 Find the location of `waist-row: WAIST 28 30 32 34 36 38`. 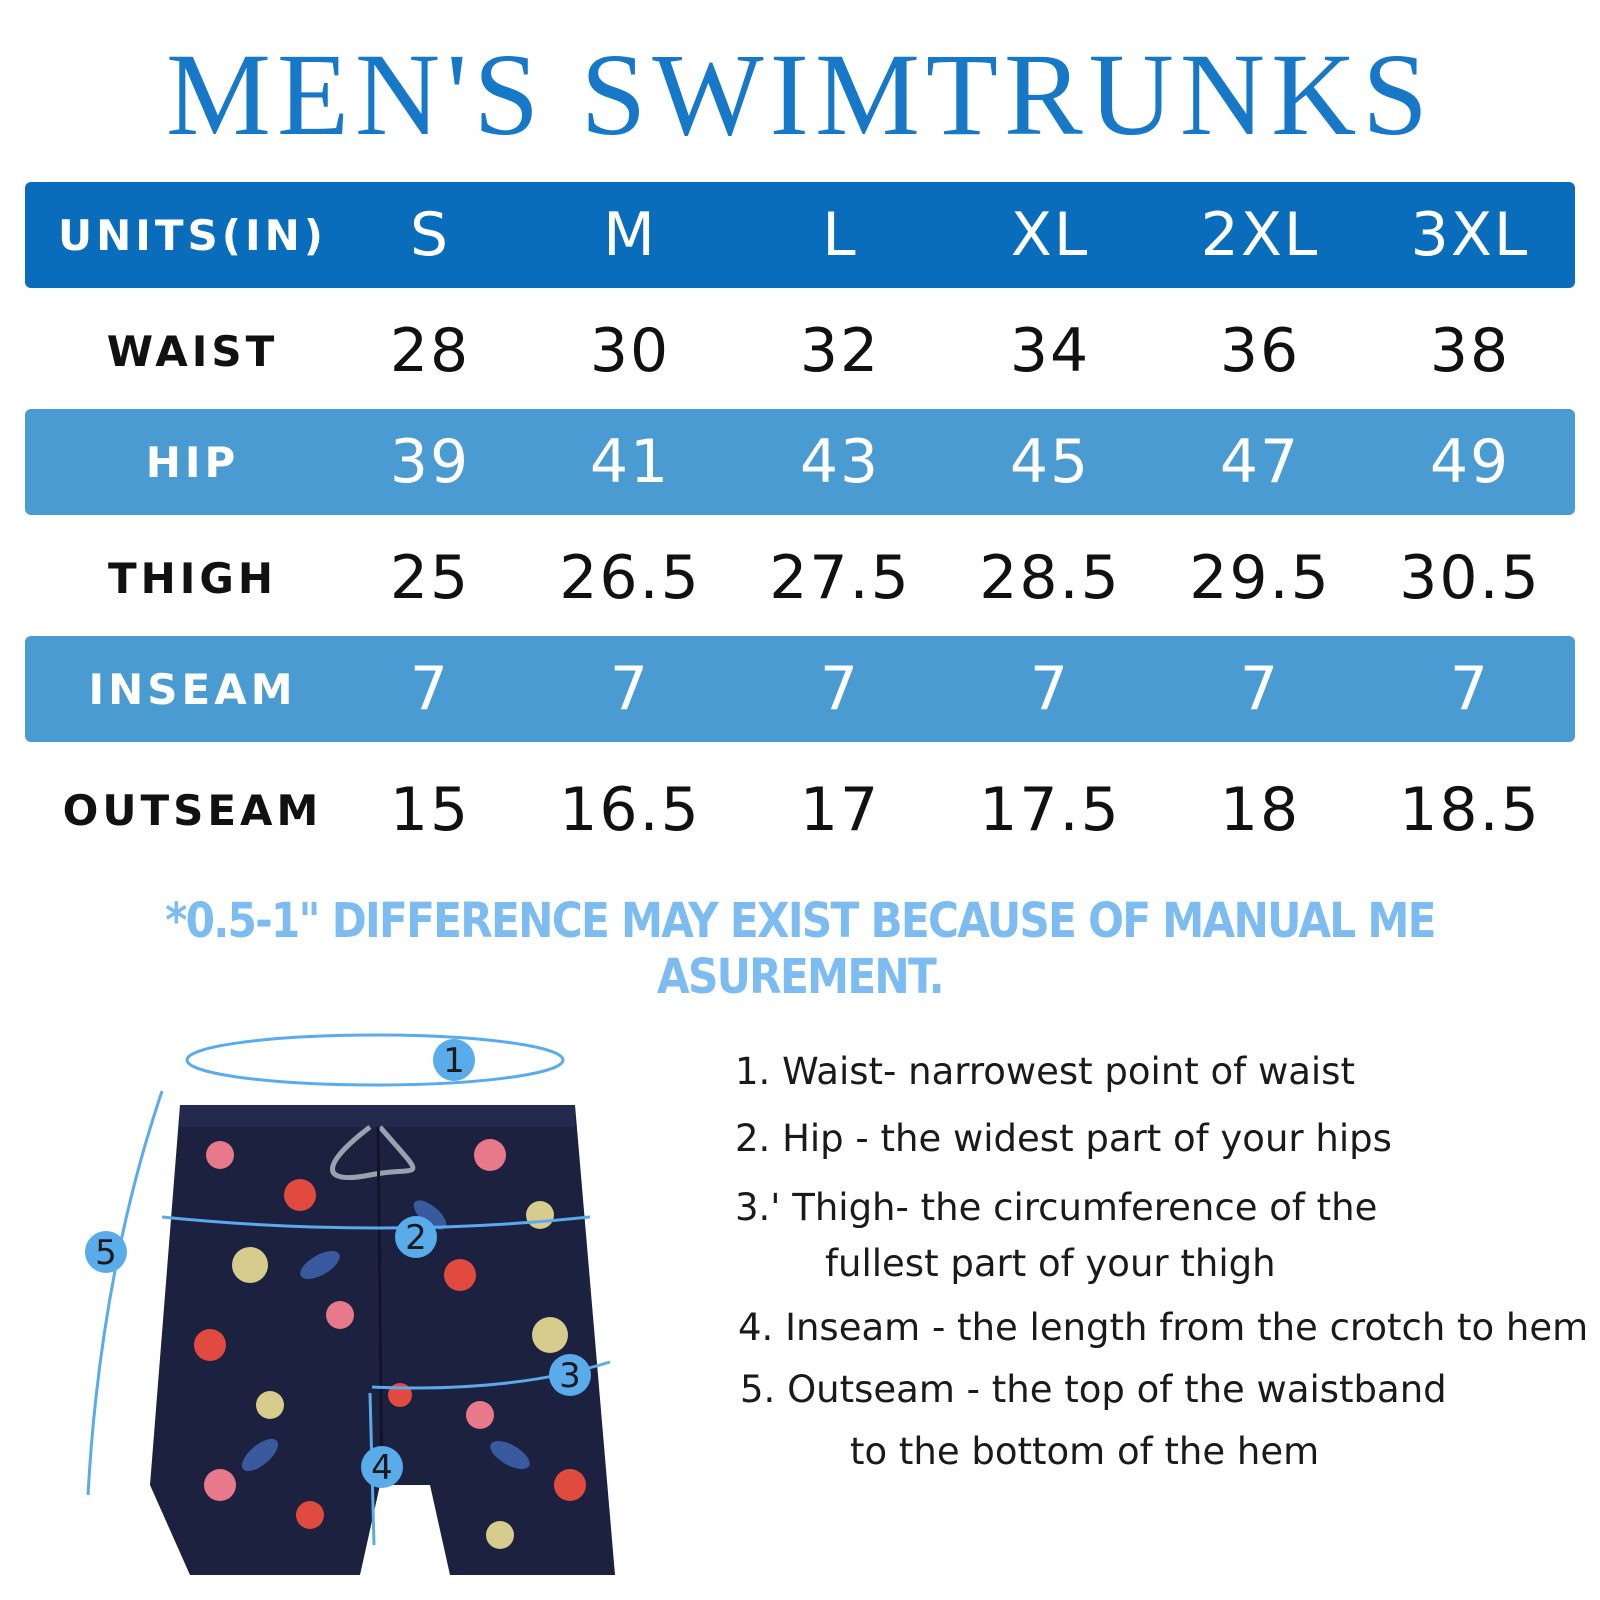

waist-row: WAIST 28 30 32 34 36 38 is located at coordinates (800, 351).